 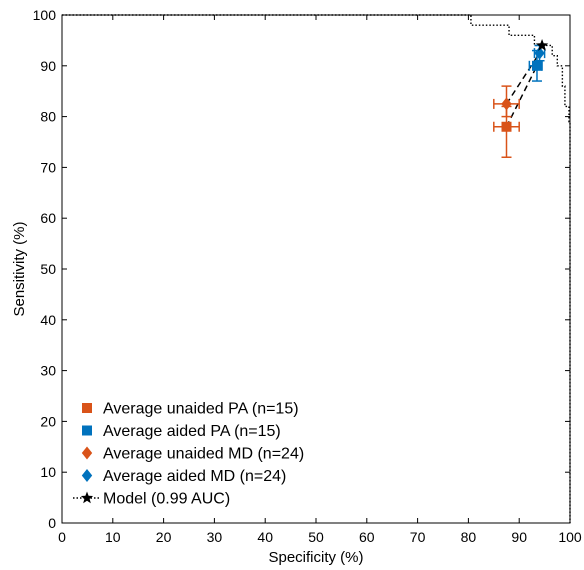 What do you see at coordinates (265, 537) in the screenshot?
I see `x-tick-label: 40` at bounding box center [265, 537].